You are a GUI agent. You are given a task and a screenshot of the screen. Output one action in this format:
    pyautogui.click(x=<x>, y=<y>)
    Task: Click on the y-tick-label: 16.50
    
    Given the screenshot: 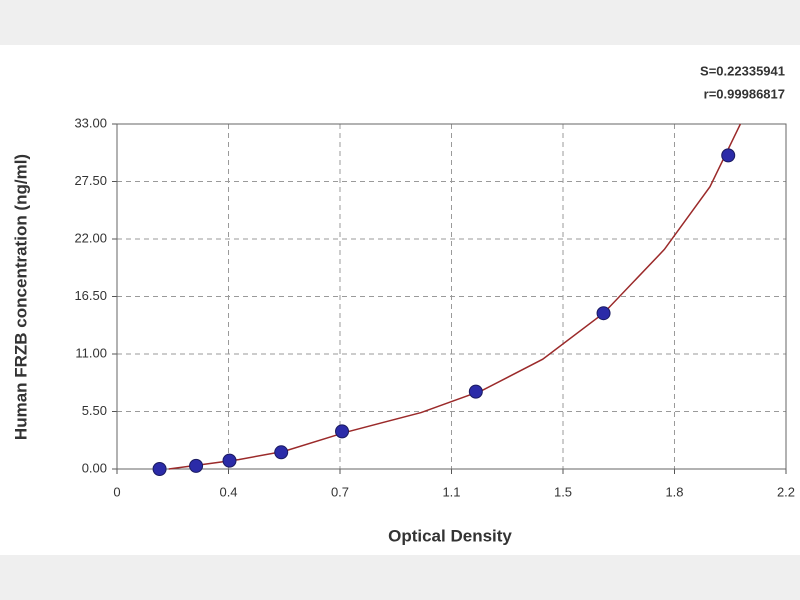 What is the action you would take?
    pyautogui.click(x=90, y=295)
    